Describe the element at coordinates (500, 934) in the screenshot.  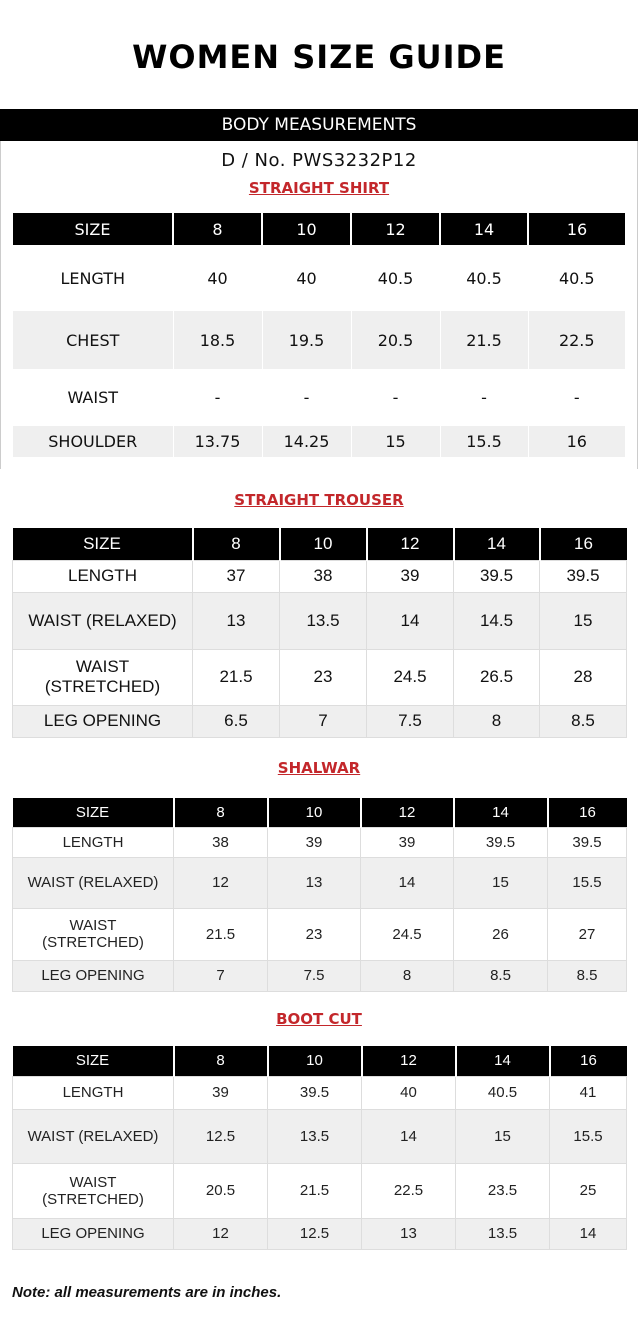
I see `cell: 26` at that location.